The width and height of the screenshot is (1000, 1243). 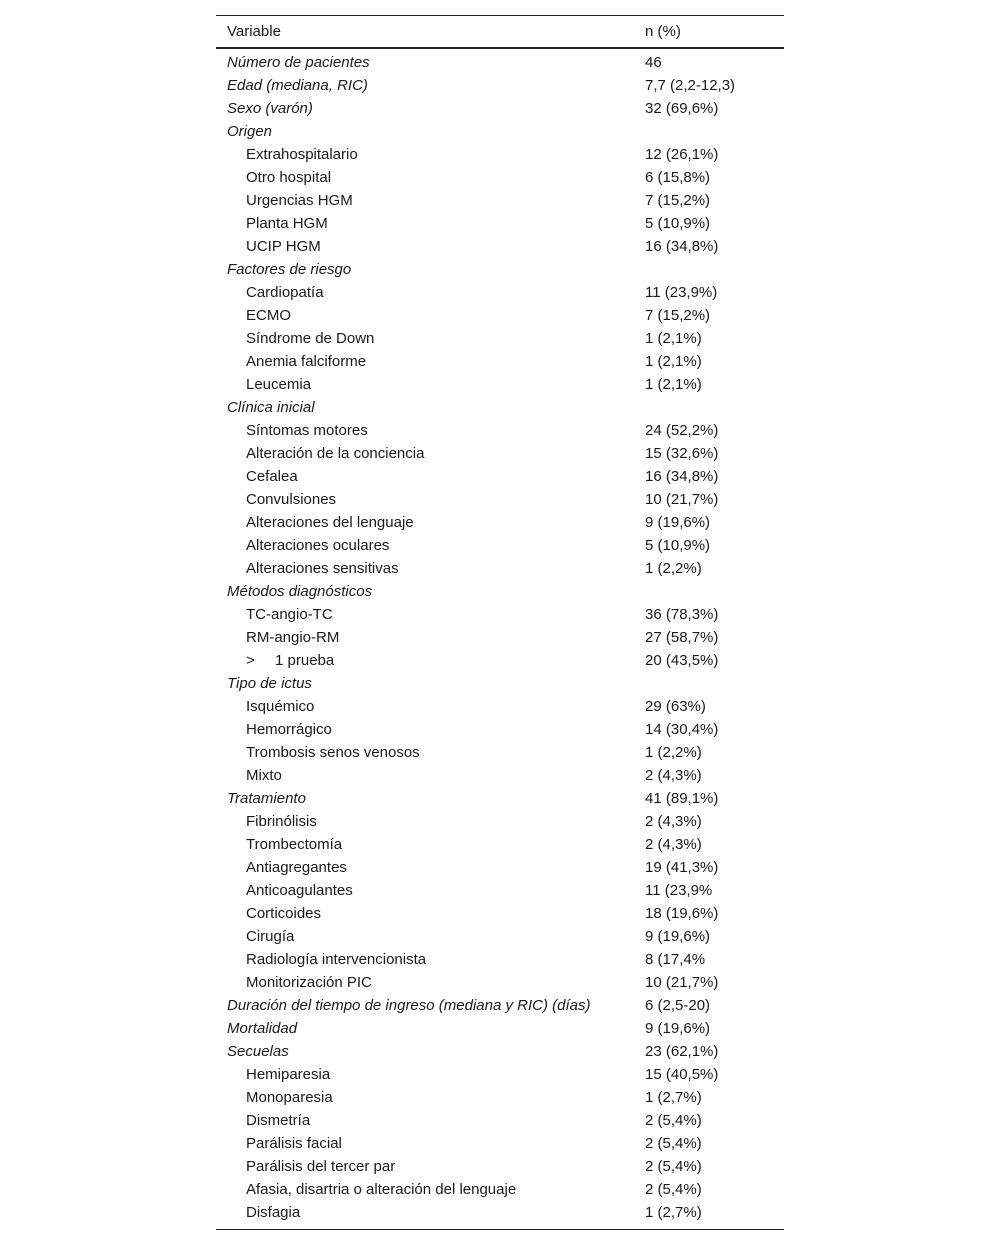 I want to click on row-label: ECMO, so click(x=268, y=315).